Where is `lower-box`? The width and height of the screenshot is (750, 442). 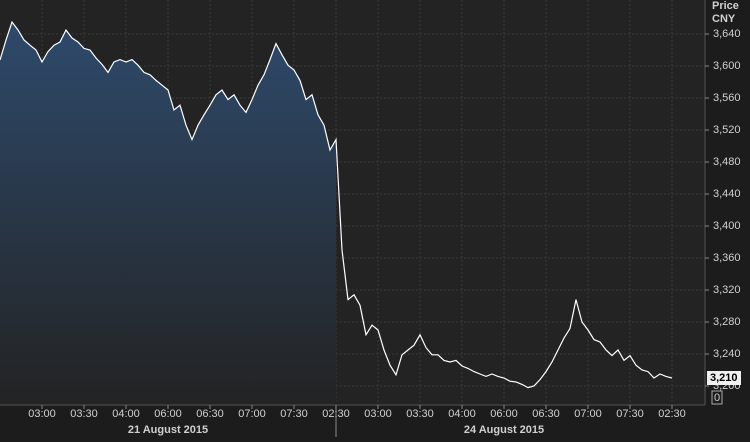
lower-box is located at coordinates (717, 397).